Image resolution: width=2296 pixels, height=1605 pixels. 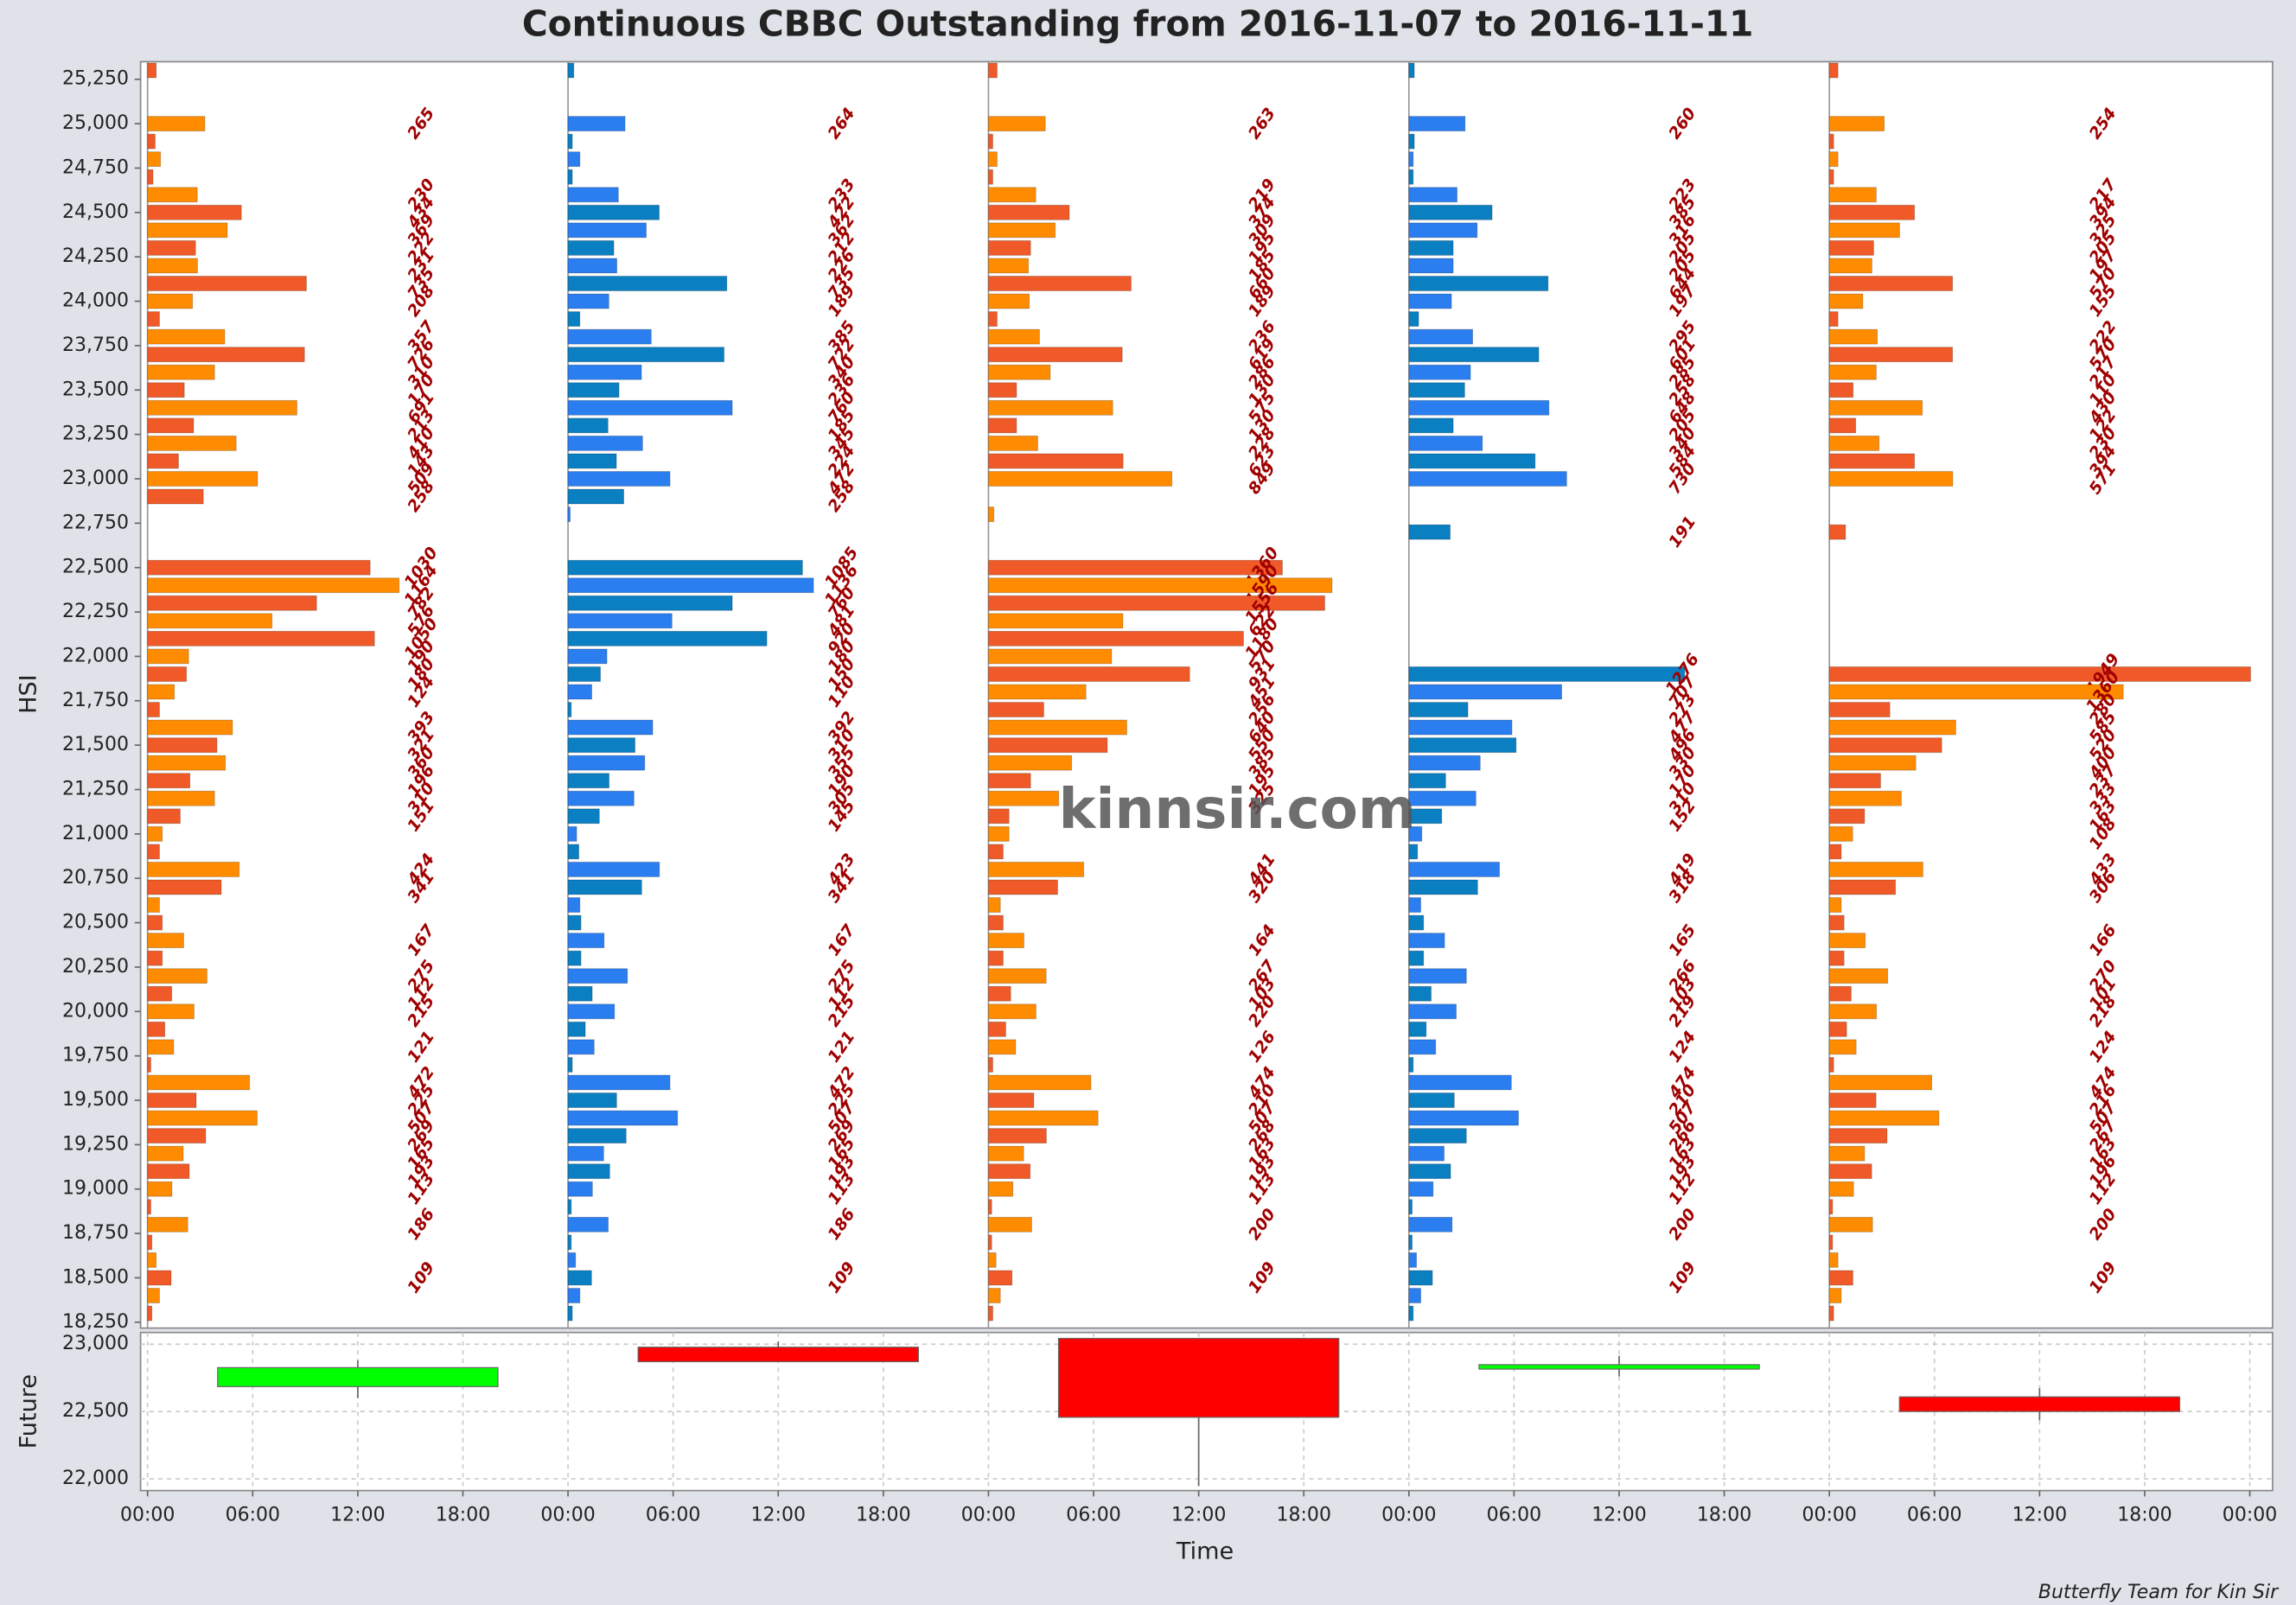 What do you see at coordinates (95, 567) in the screenshot?
I see `y-tick-label: 22,500` at bounding box center [95, 567].